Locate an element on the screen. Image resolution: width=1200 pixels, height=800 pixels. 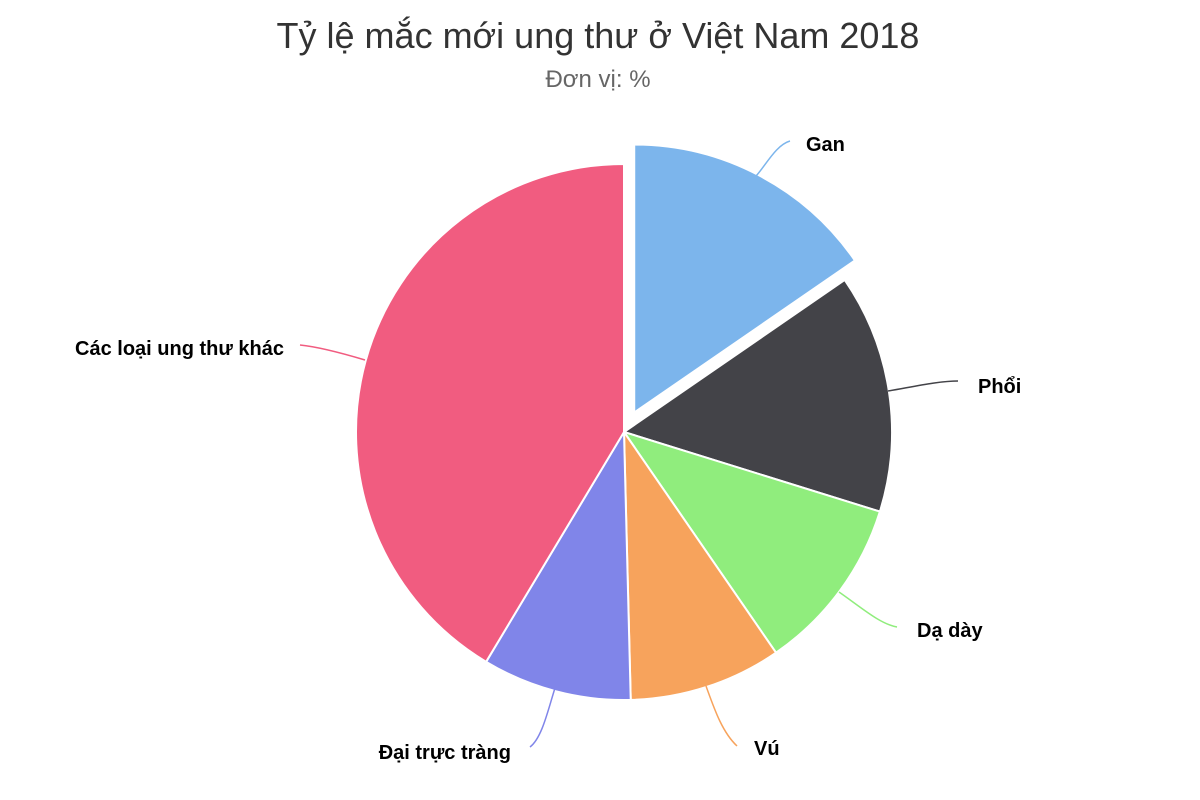
slice-label: Đại trực tràng is located at coordinates (445, 753).